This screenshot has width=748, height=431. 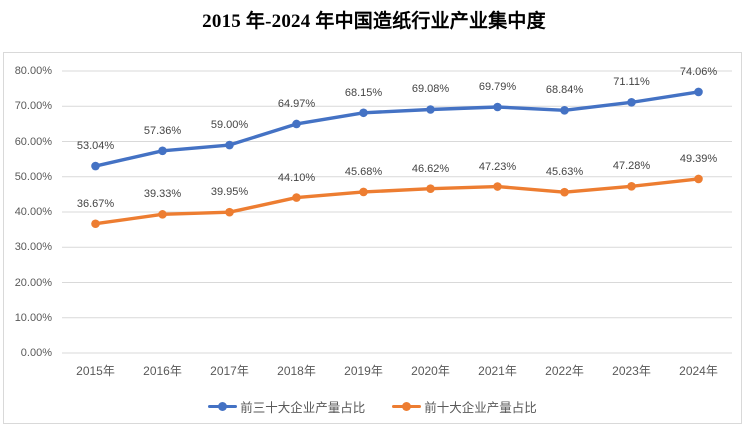 What do you see at coordinates (95, 146) in the screenshot?
I see `data-label: 53.04%` at bounding box center [95, 146].